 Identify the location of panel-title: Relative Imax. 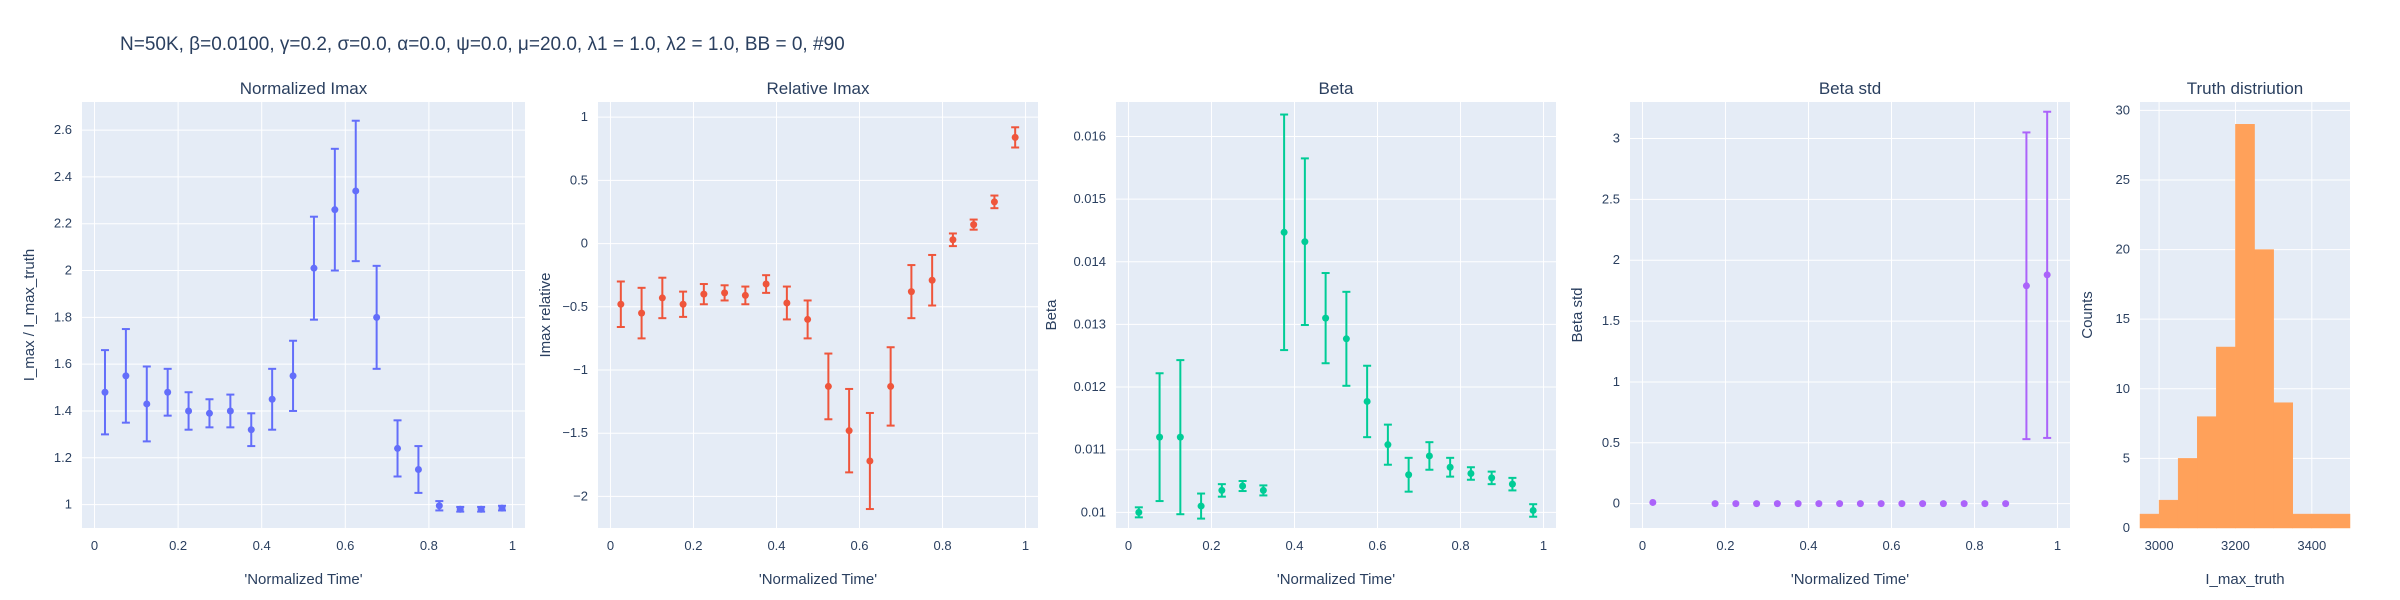
(818, 88).